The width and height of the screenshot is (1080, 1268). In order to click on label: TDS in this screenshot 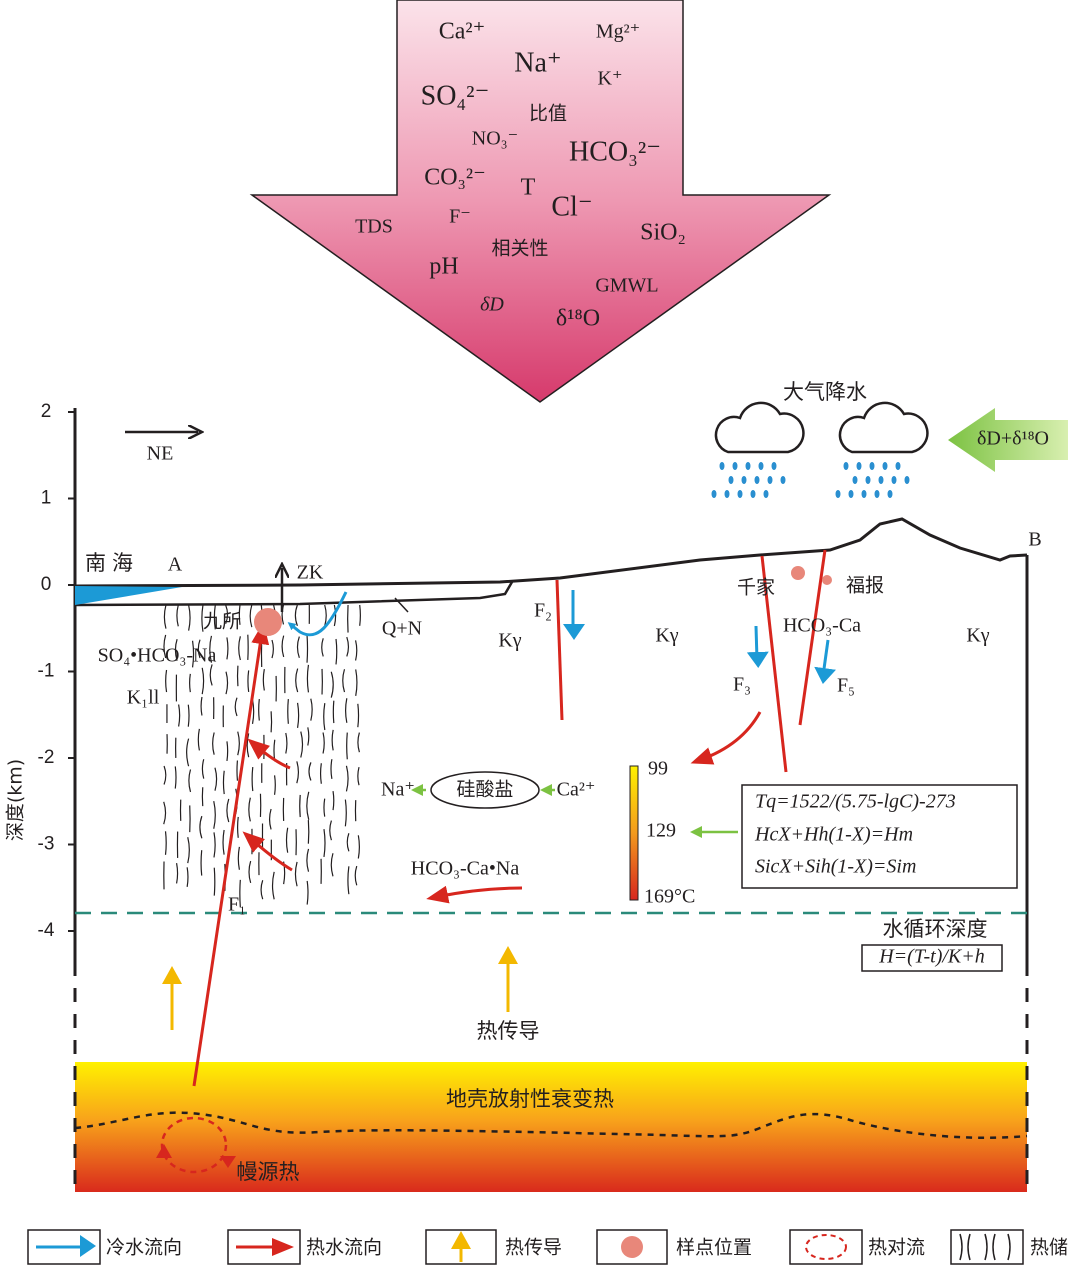, I will do `click(374, 227)`.